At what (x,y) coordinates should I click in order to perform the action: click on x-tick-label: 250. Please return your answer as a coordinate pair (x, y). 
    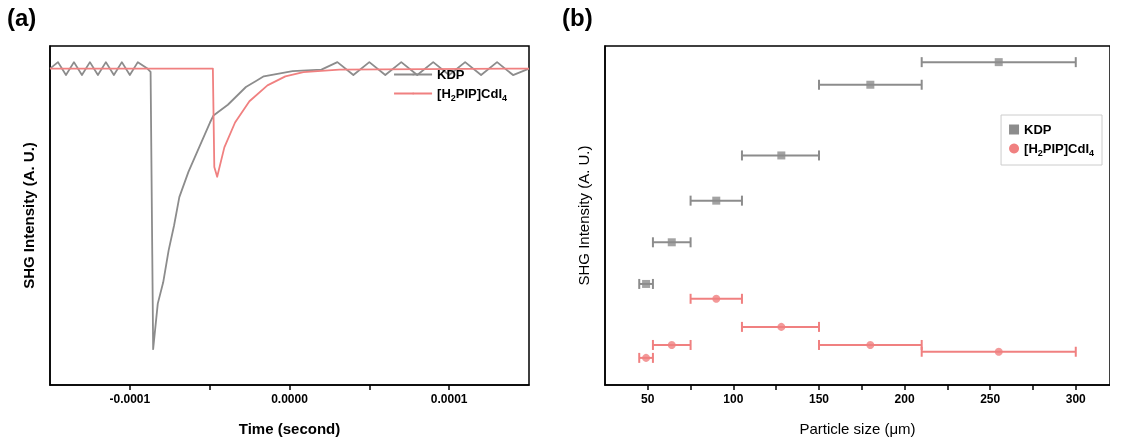
    Looking at the image, I should click on (990, 399).